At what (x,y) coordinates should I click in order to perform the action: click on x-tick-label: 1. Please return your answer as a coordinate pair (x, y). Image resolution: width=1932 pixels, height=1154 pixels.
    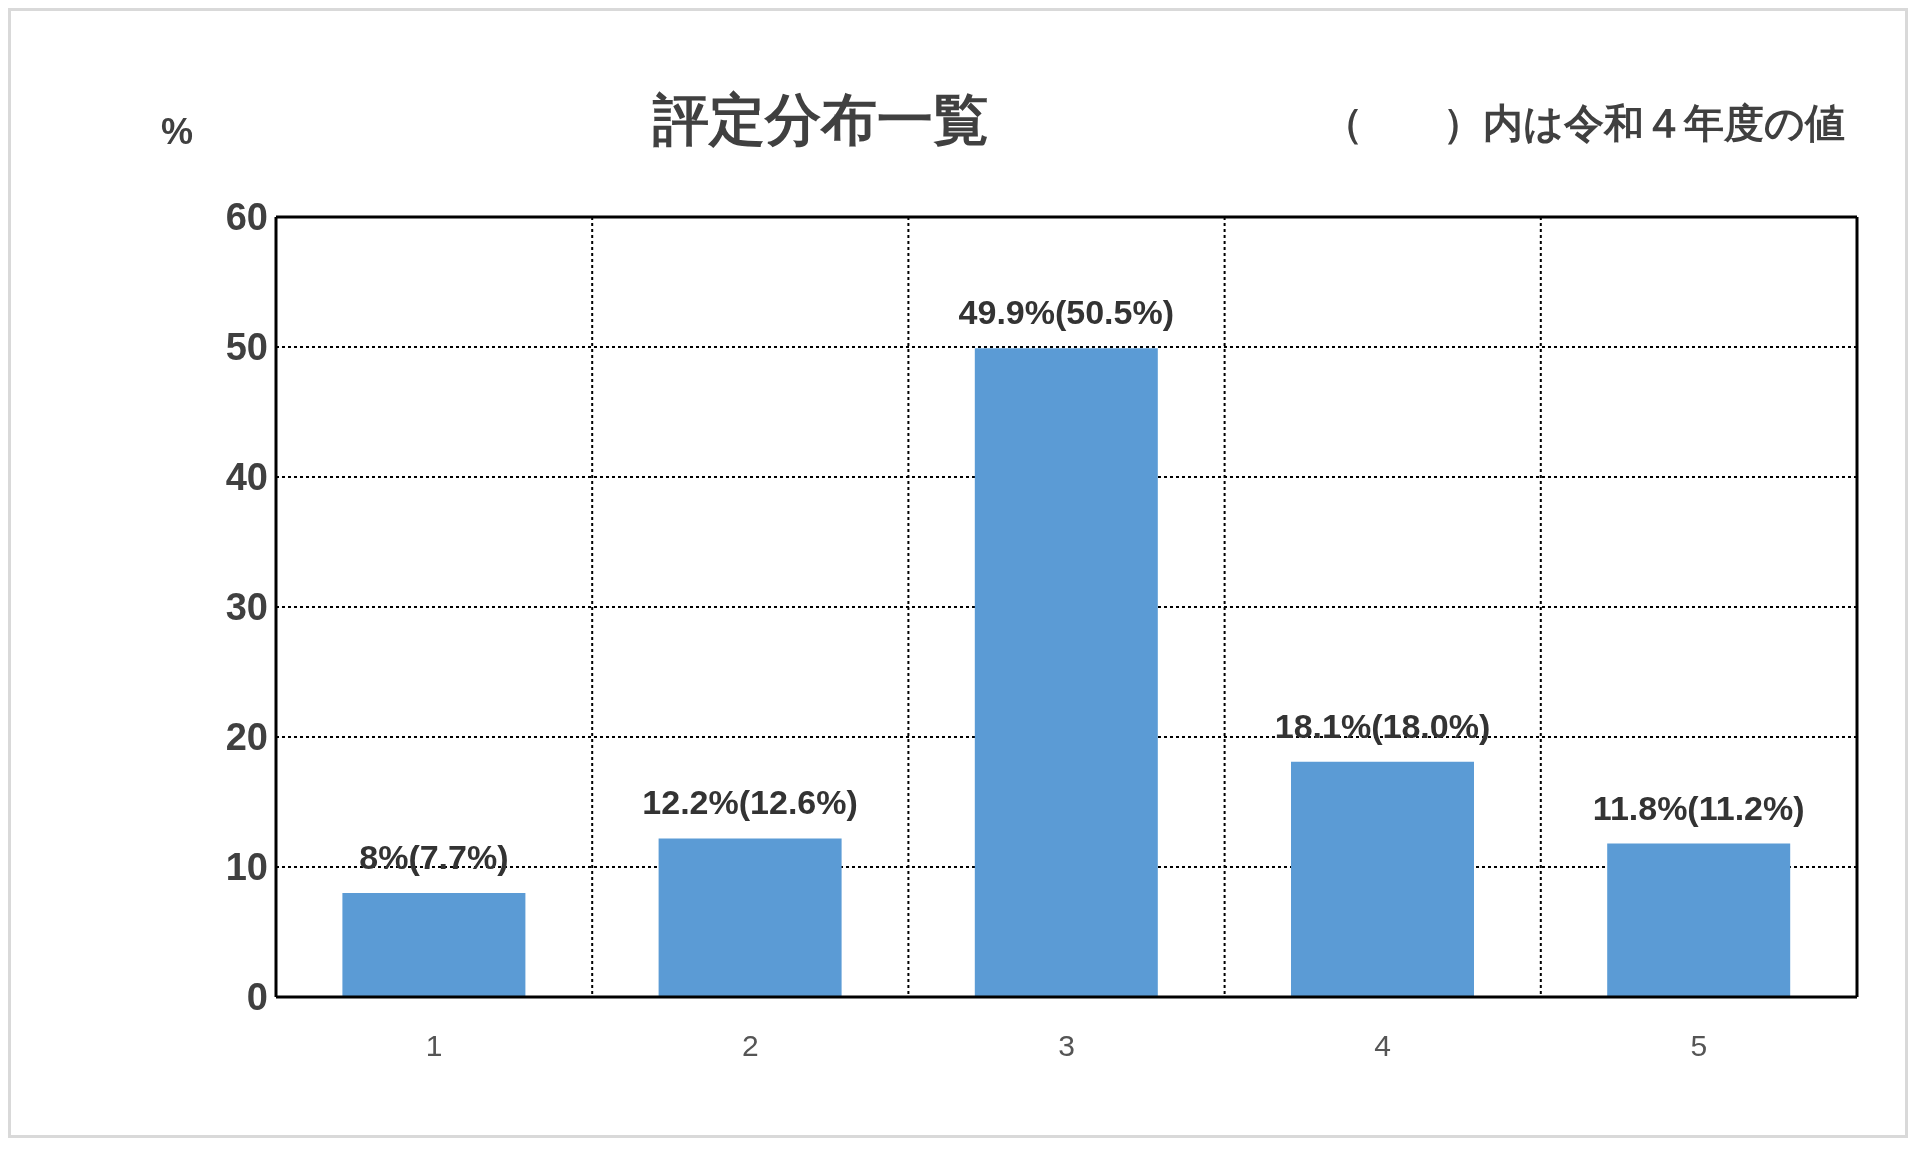
    Looking at the image, I should click on (434, 1046).